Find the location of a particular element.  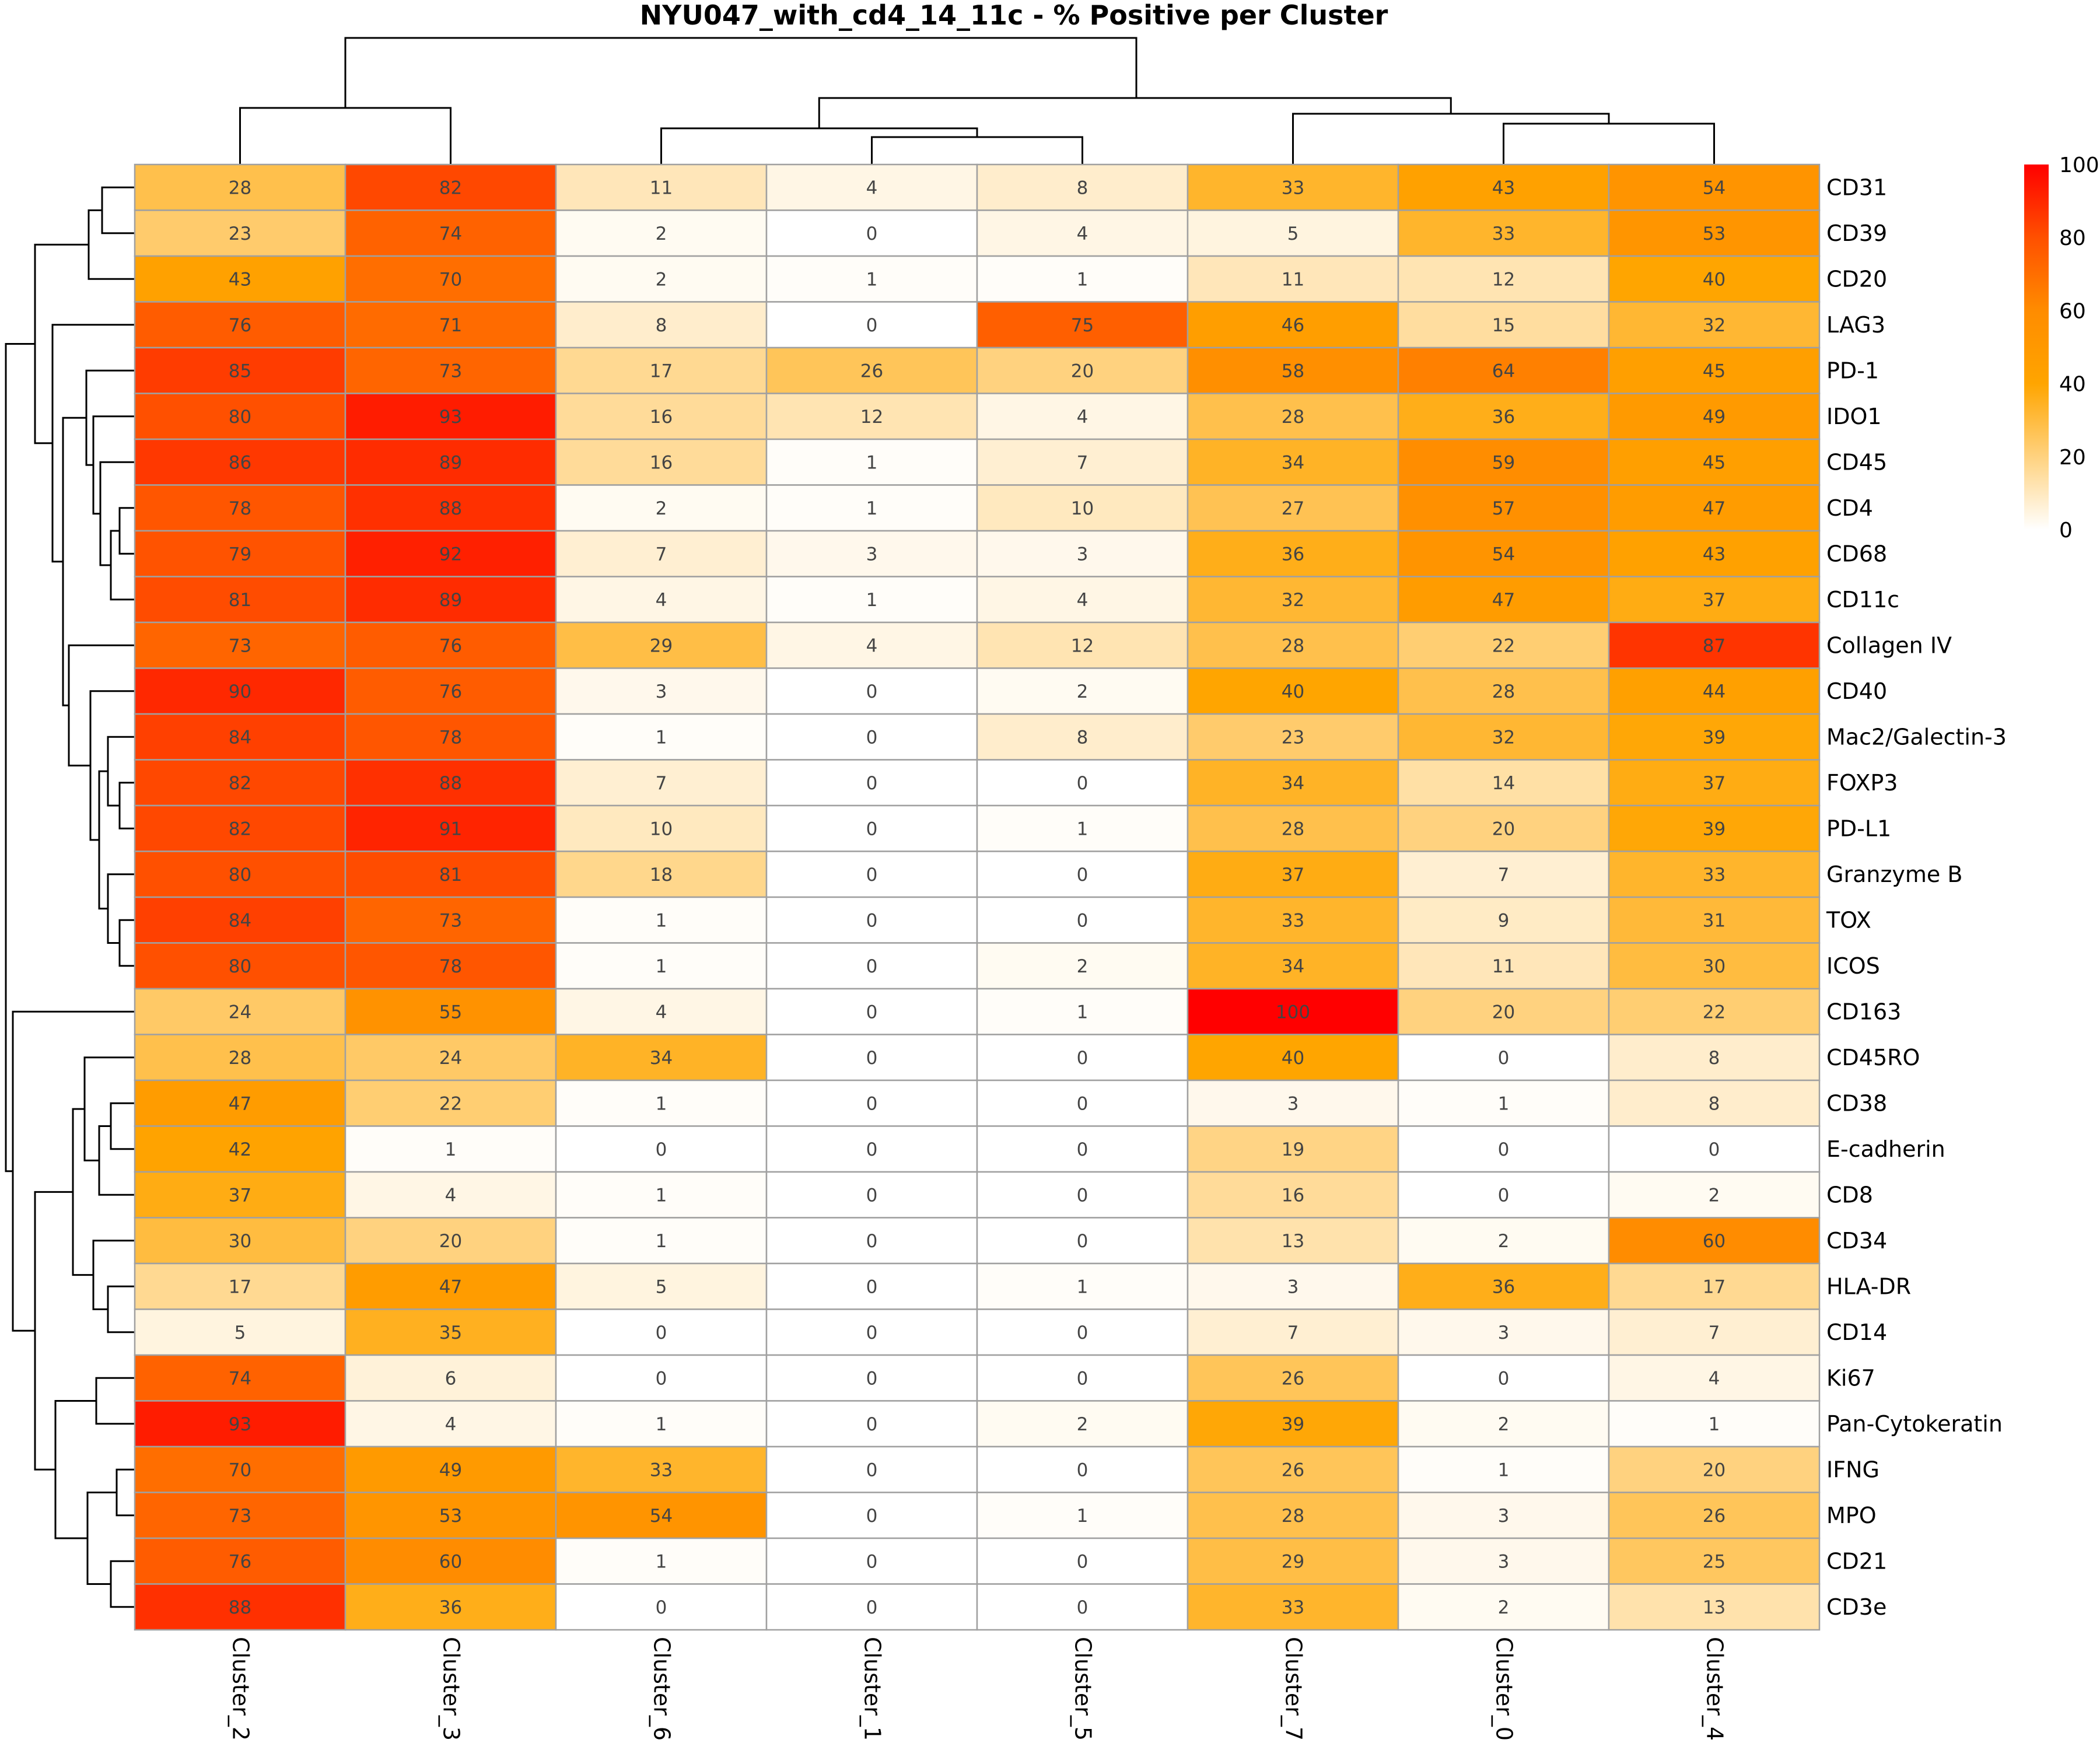

cell-value-ifng-cluster-6: 33 is located at coordinates (661, 1470).